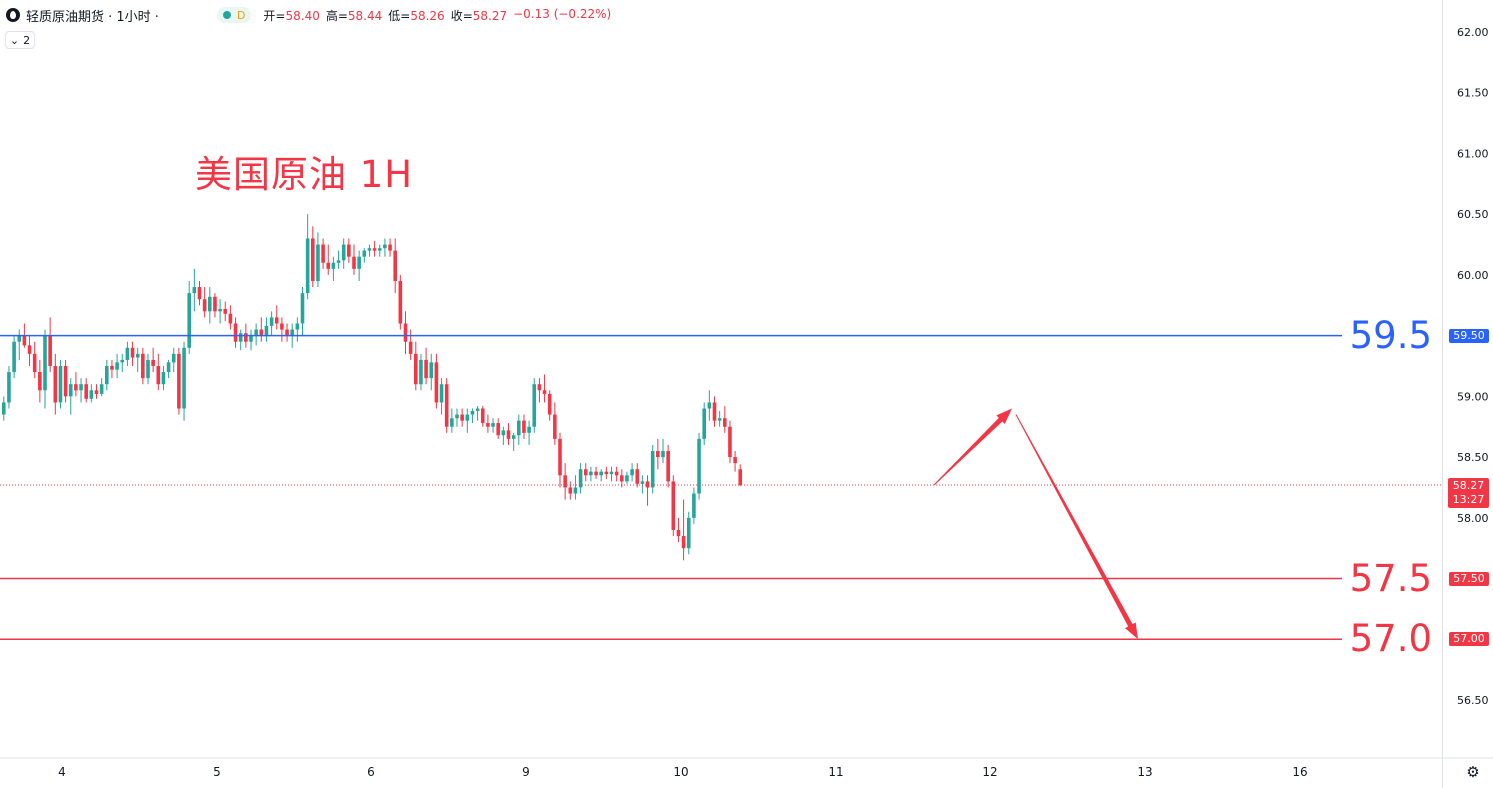 This screenshot has width=1493, height=788. Describe the element at coordinates (365, 15) in the screenshot. I see `high-value: 58.44` at that location.